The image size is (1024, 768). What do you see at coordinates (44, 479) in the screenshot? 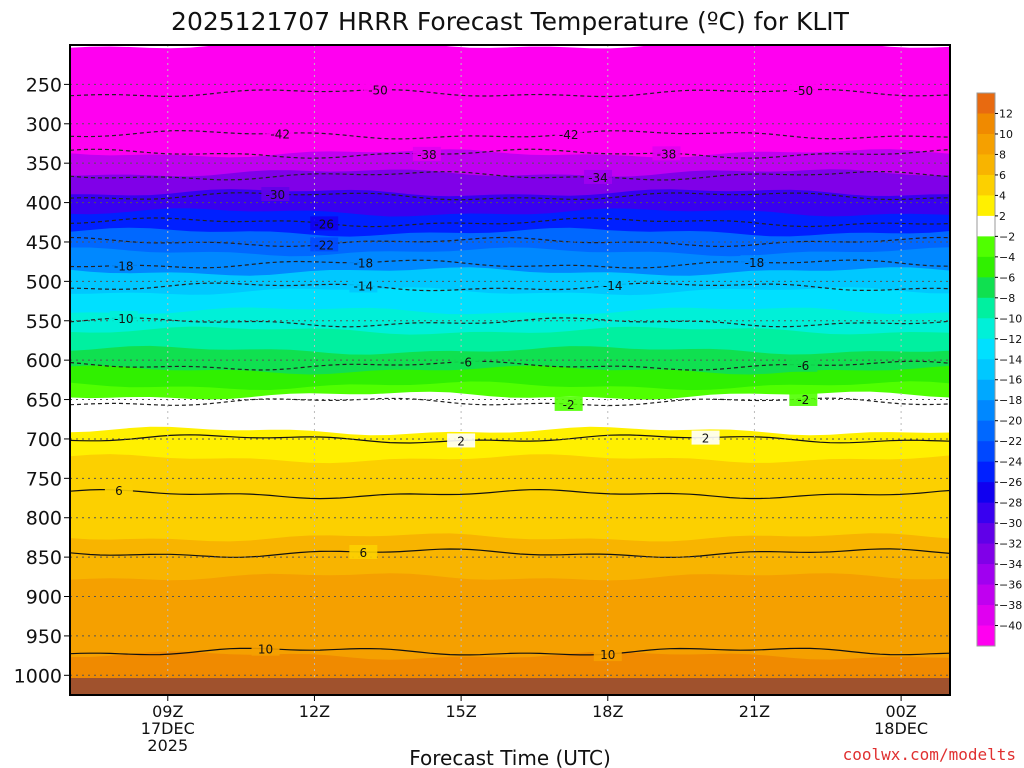
I see `y-tick-label: 750` at bounding box center [44, 479].